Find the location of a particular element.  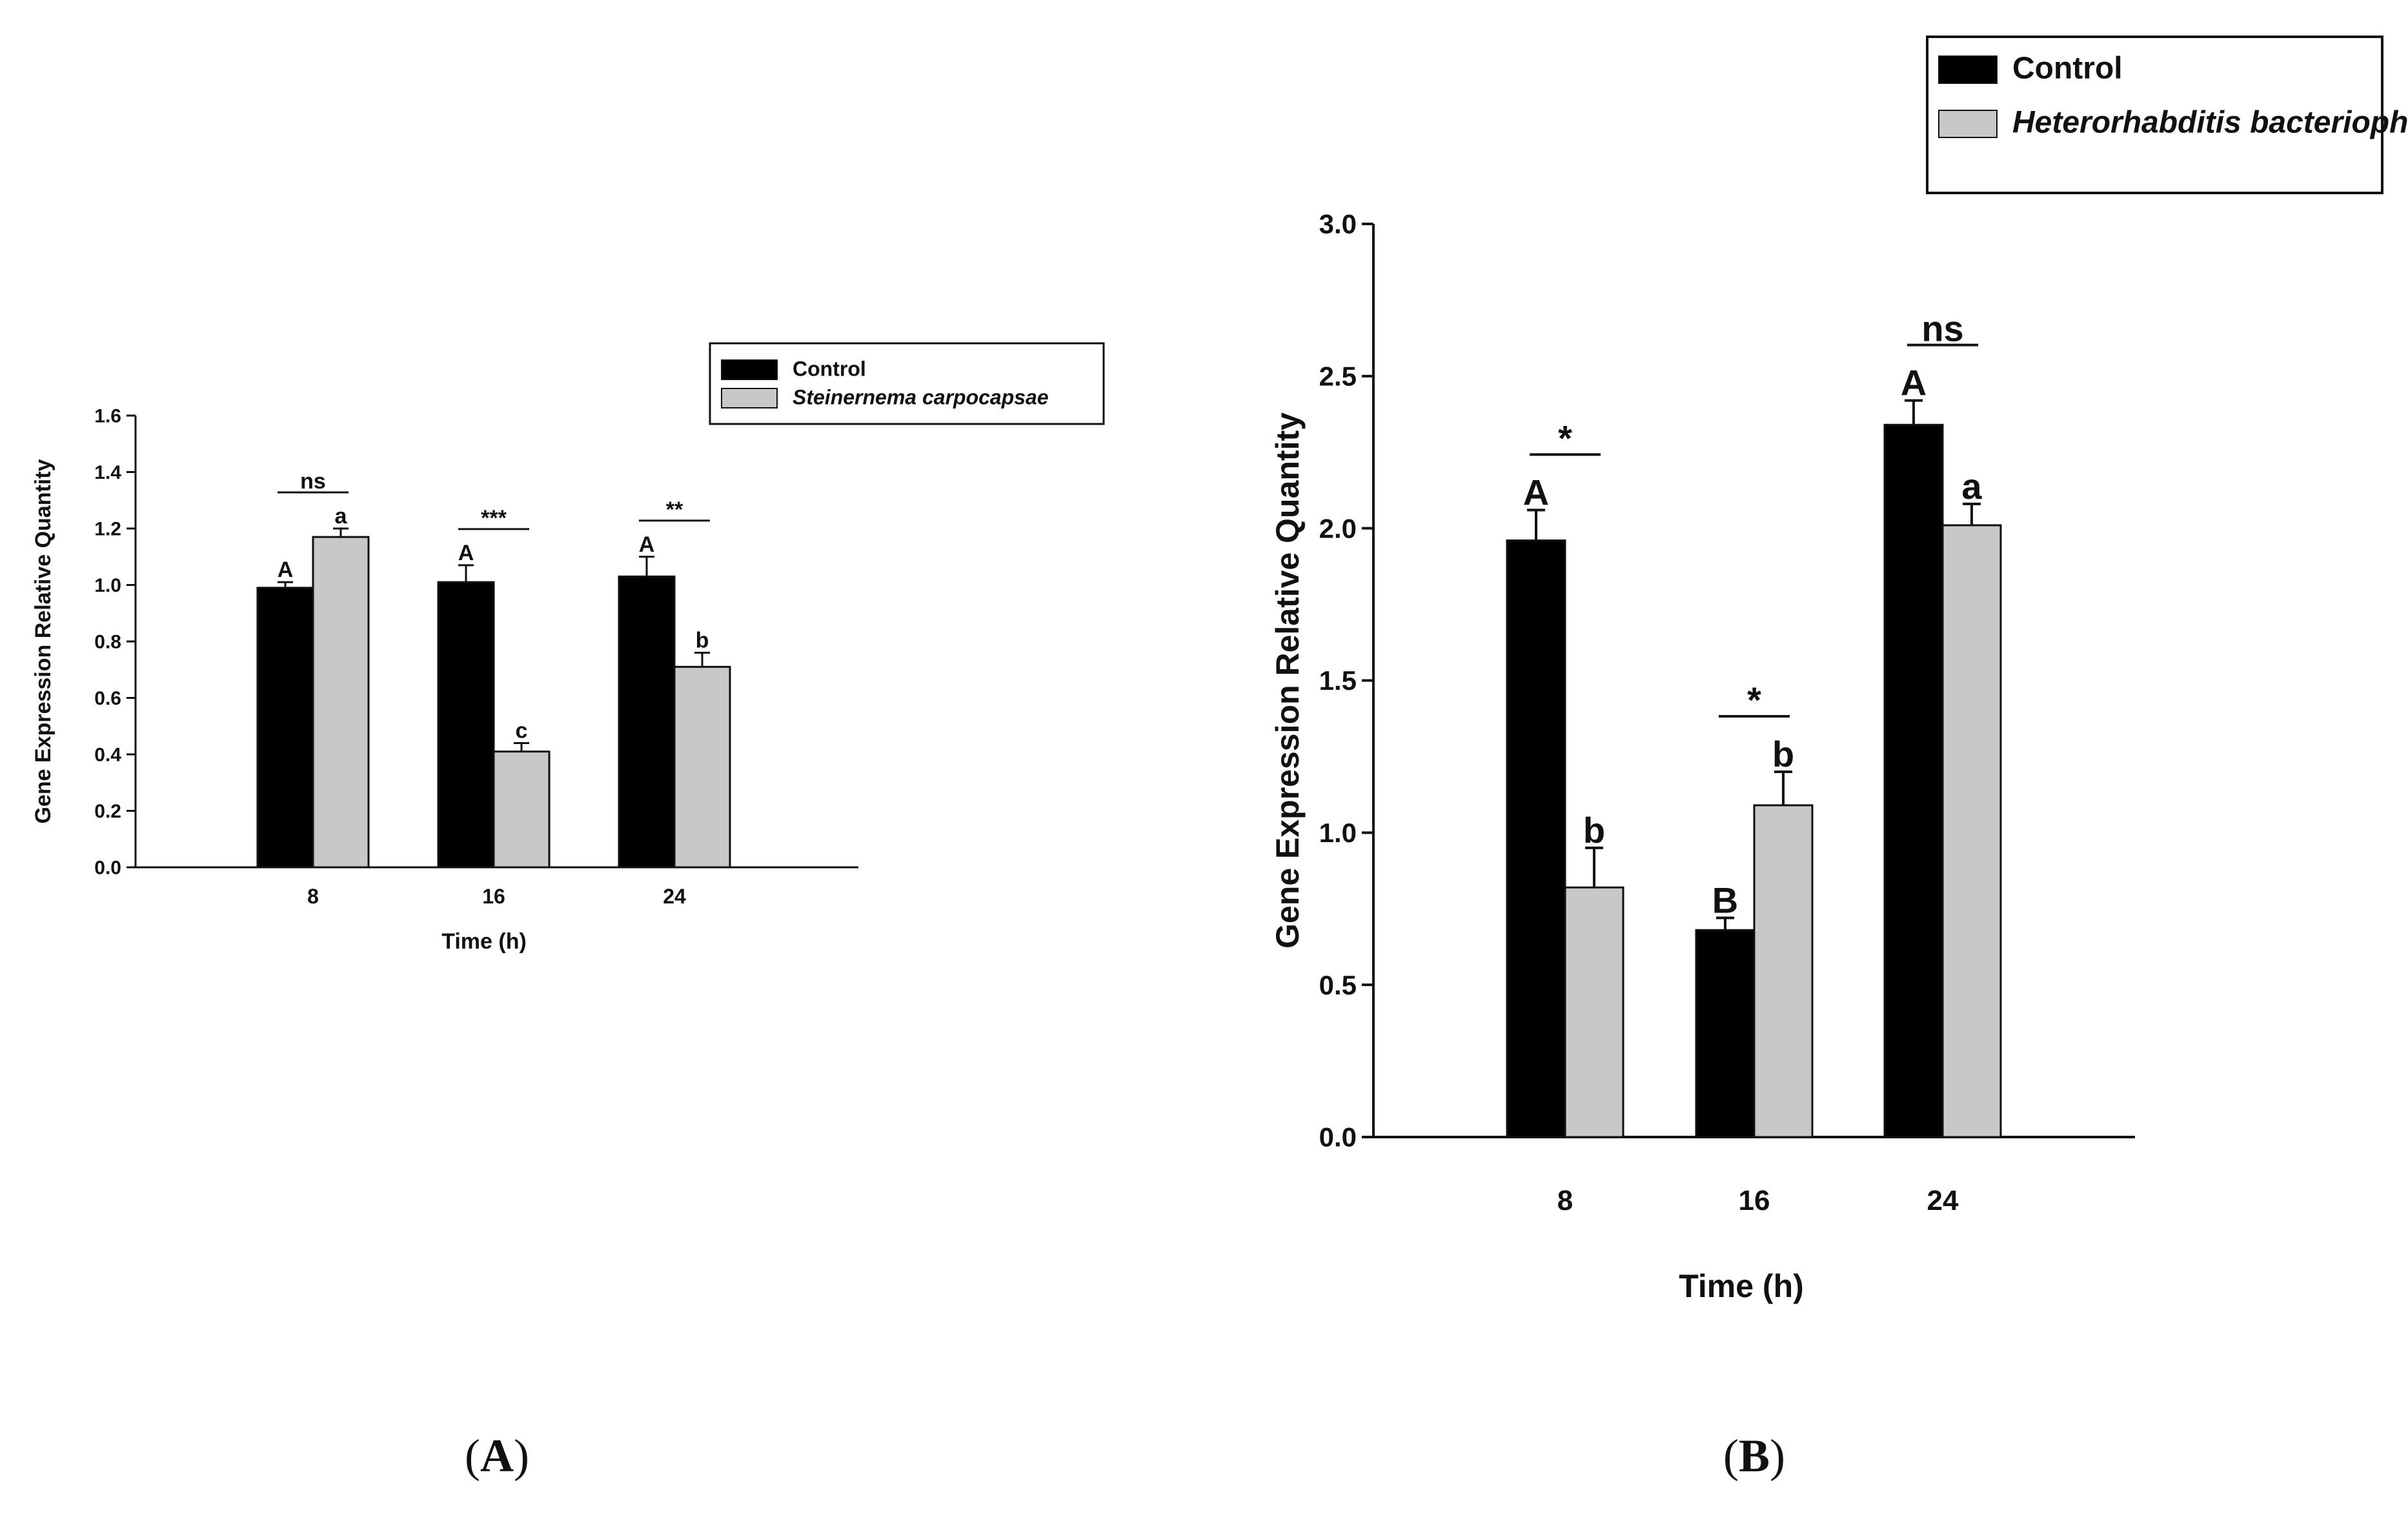

panel-label: (A) is located at coordinates (497, 1456).